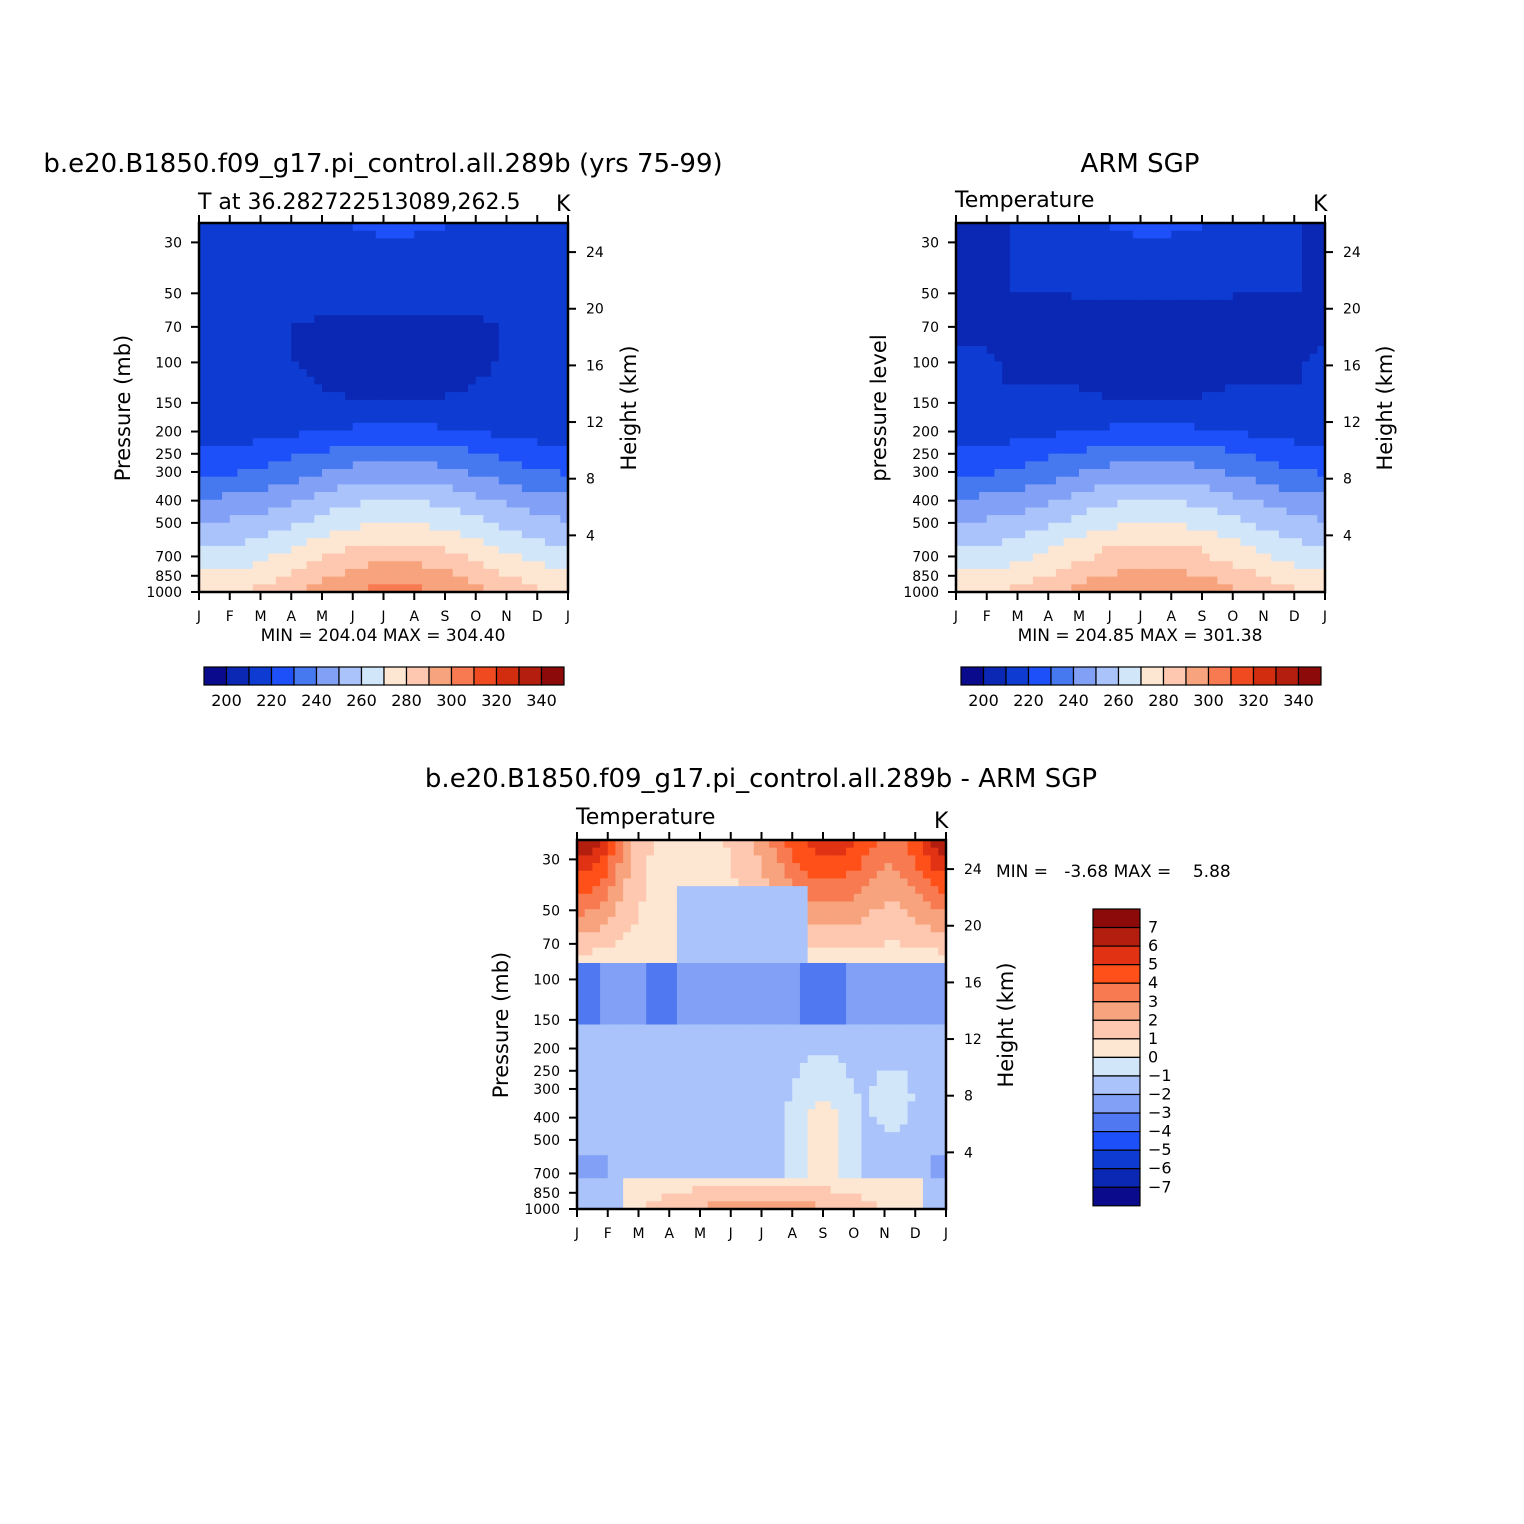 The height and width of the screenshot is (1524, 1524). I want to click on panel-model-colorbar-box, so click(395, 676).